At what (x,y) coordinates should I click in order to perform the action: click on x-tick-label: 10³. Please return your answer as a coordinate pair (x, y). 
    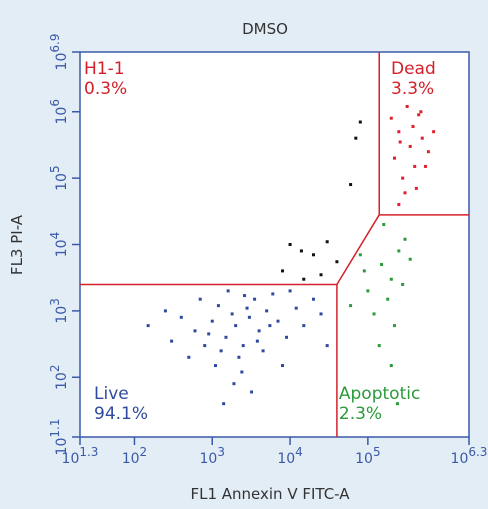
    Looking at the image, I should click on (212, 456).